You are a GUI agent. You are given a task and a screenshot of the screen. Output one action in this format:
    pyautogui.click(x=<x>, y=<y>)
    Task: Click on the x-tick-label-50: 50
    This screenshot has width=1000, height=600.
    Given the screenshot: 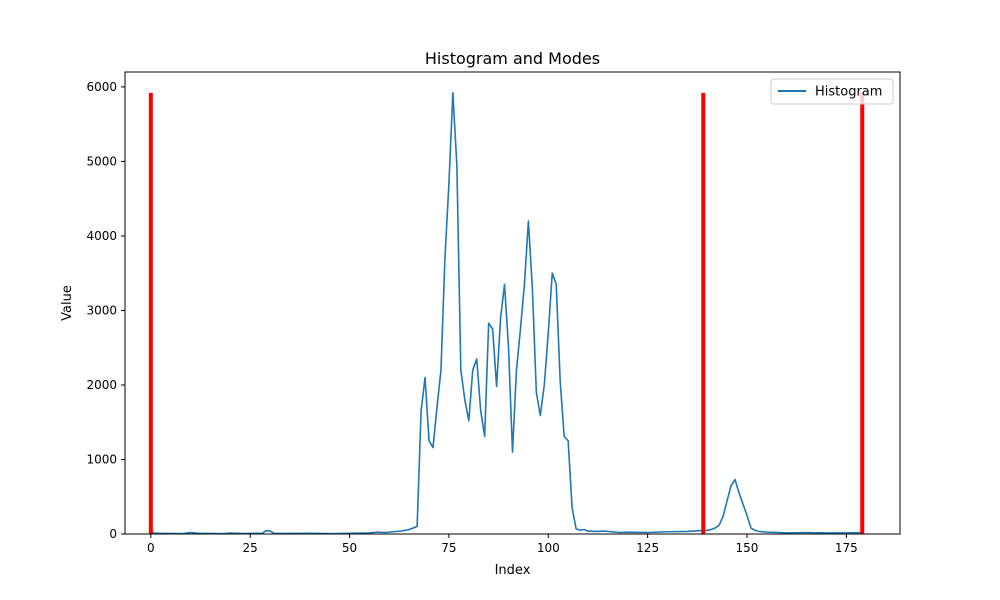 What is the action you would take?
    pyautogui.click(x=349, y=548)
    